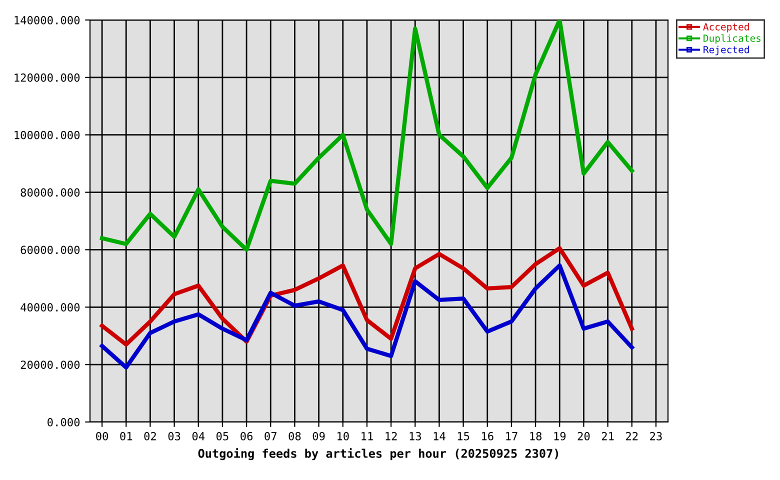  I want to click on x-tick-label: 06, so click(246, 436).